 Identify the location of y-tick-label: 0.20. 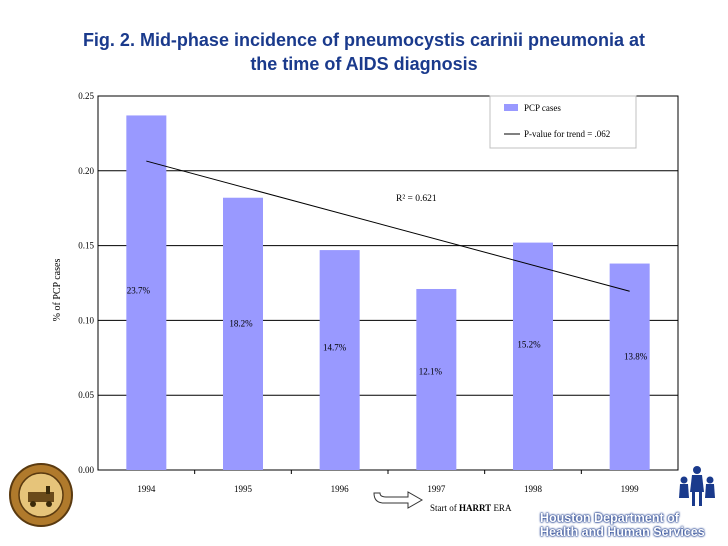
(86, 171).